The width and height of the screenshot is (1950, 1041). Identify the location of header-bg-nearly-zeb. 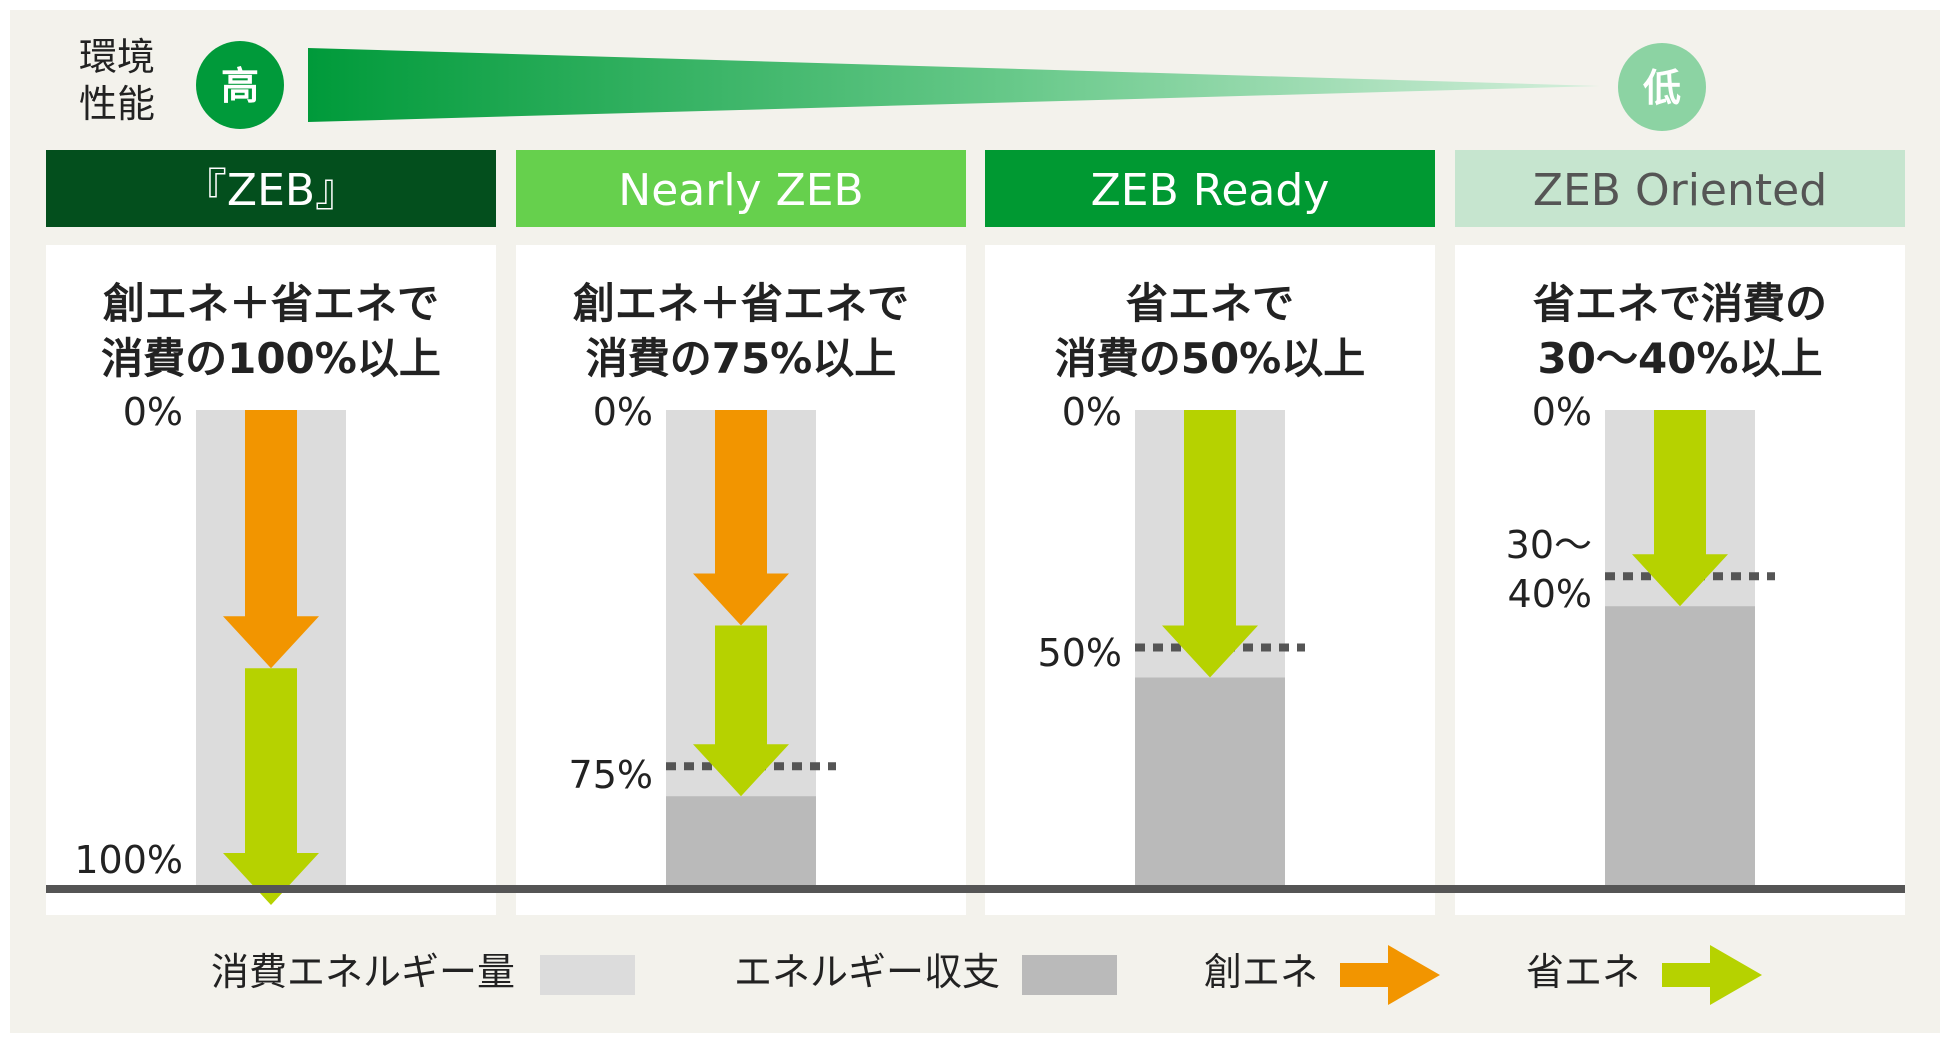
(741, 188).